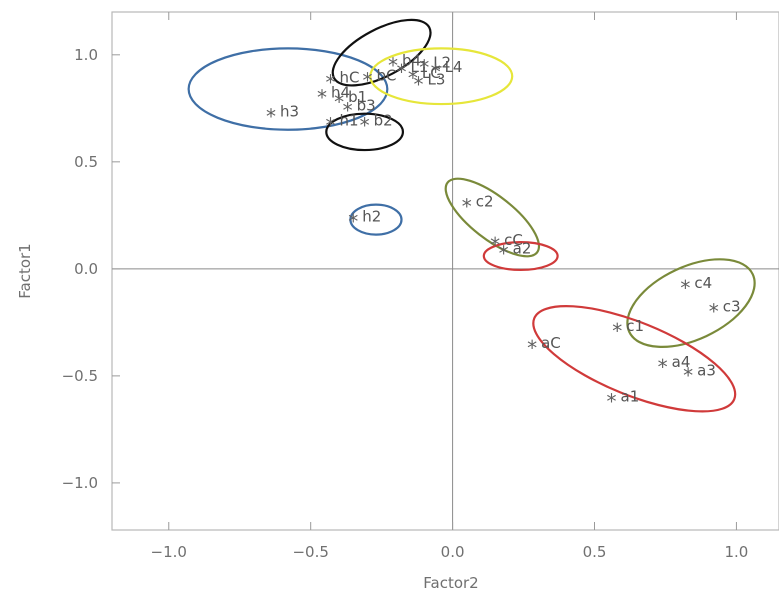 This screenshot has height=599, width=779. I want to click on point-label: L1, so click(420, 67).